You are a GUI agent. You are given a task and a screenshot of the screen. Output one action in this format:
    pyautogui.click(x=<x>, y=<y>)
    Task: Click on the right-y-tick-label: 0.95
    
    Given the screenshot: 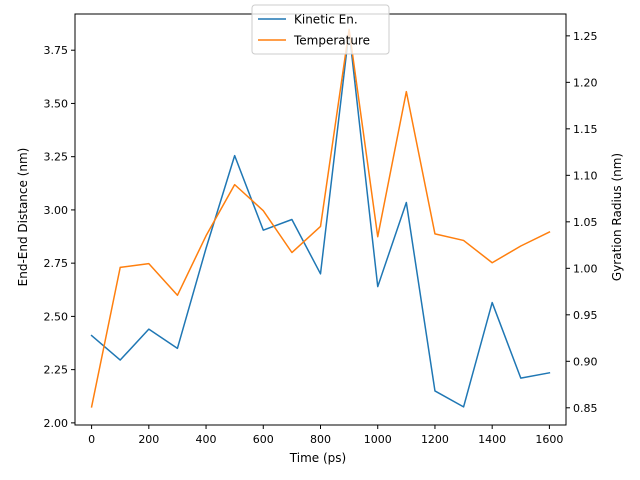 What is the action you would take?
    pyautogui.click(x=585, y=315)
    